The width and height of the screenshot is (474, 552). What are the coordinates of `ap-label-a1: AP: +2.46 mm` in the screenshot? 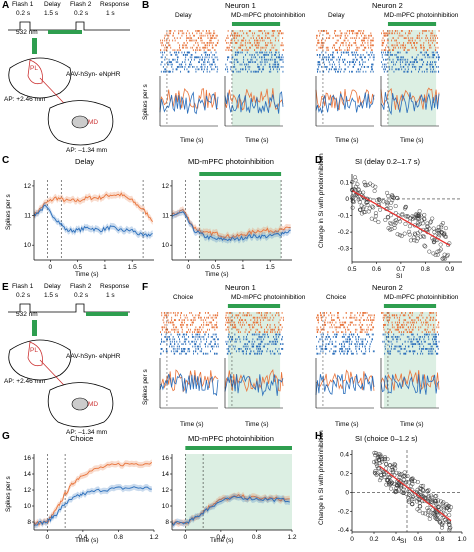 It's located at (25, 99).